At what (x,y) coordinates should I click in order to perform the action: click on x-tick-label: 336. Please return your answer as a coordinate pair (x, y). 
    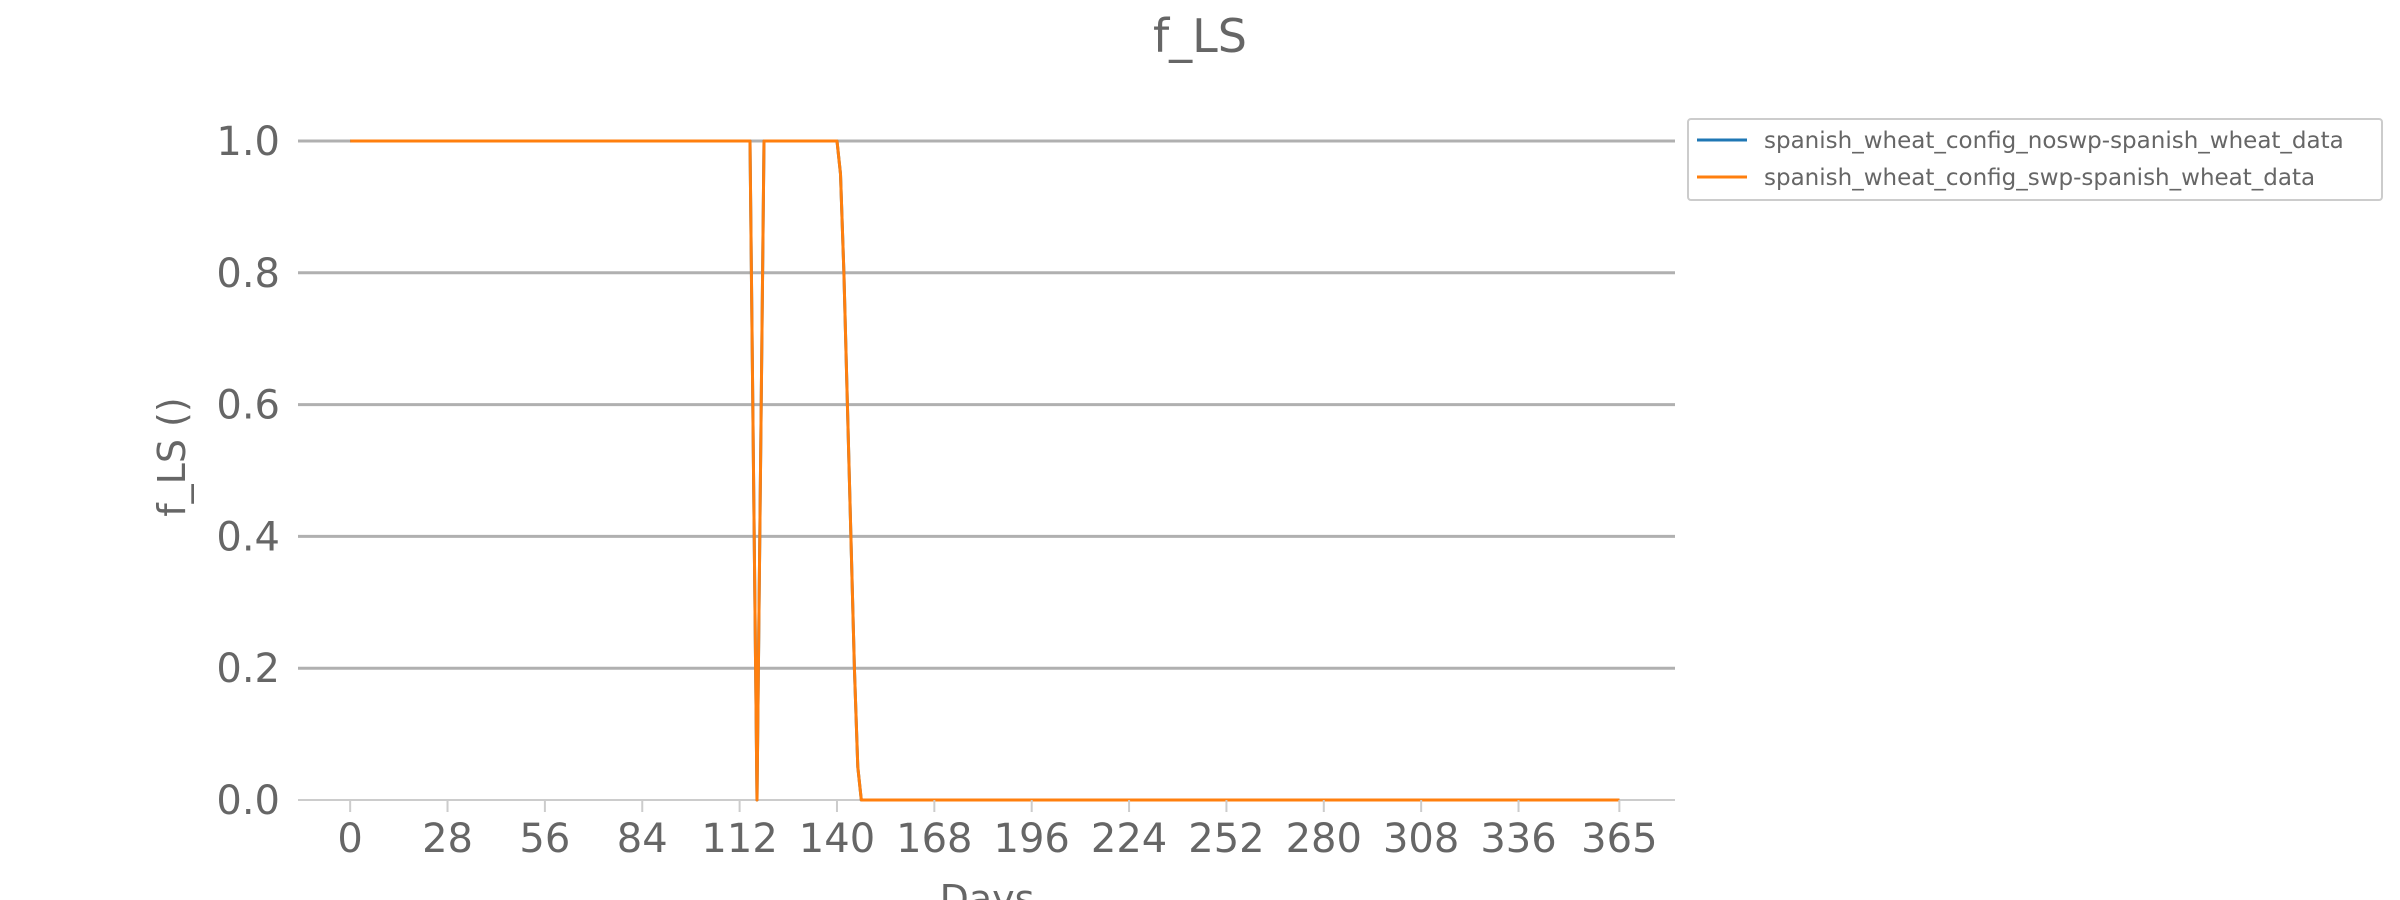
    Looking at the image, I should click on (1518, 839).